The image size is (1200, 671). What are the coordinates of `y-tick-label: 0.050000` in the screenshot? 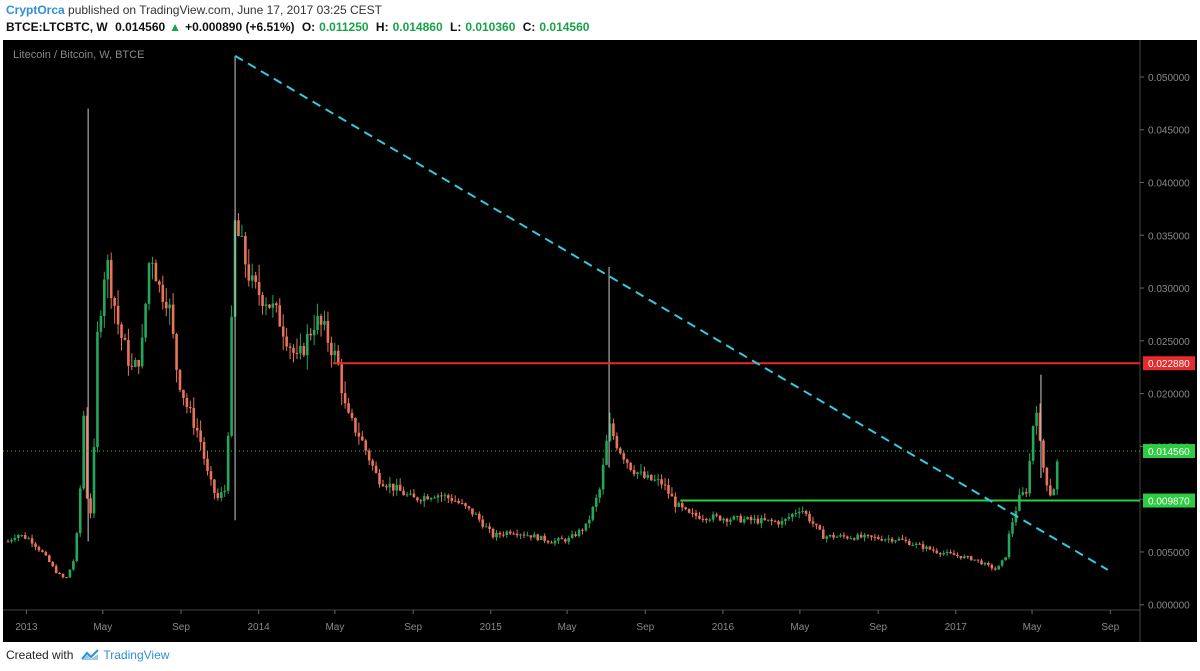 It's located at (1169, 78).